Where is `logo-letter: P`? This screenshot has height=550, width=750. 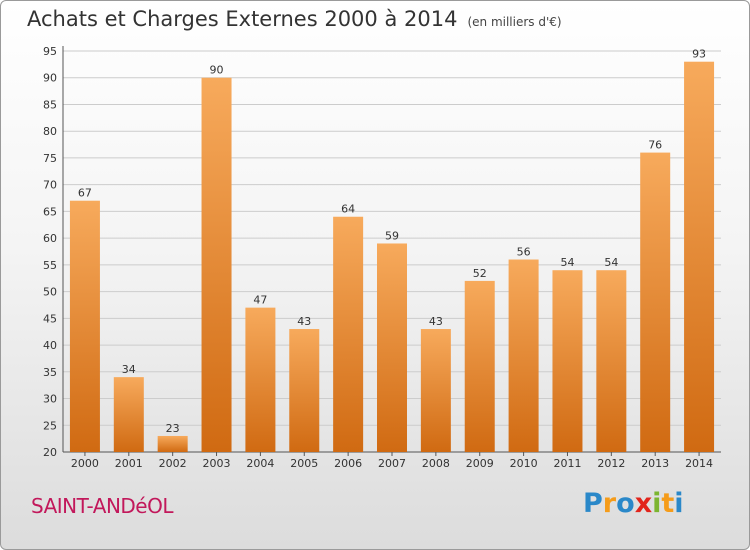
logo-letter: P is located at coordinates (593, 503).